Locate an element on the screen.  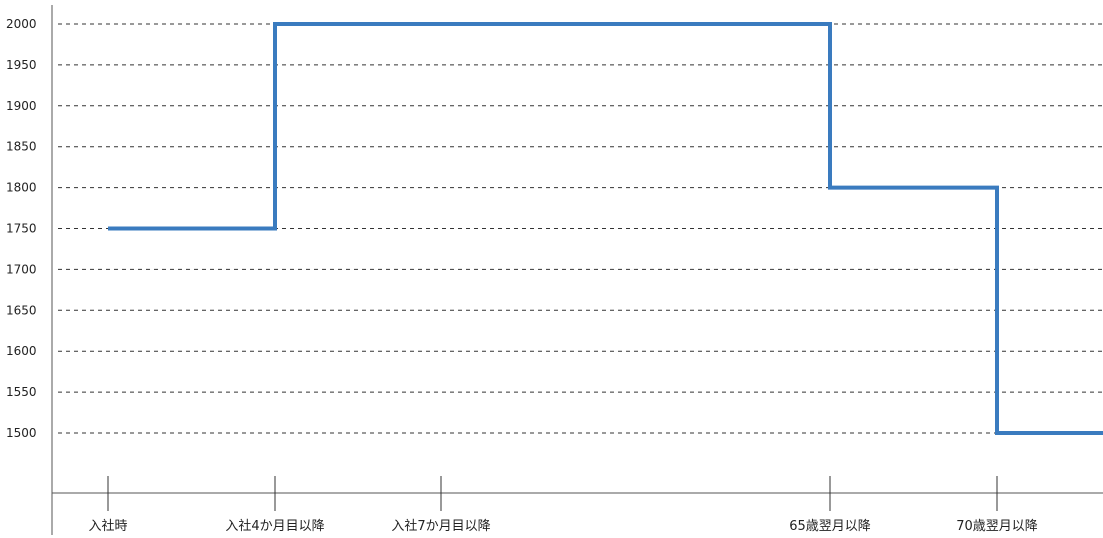
x-ticks: 入社時 入社4か月目以降 入社7か月目以降 65歳翌月以降 70歳翌月以降 is located at coordinates (563, 505).